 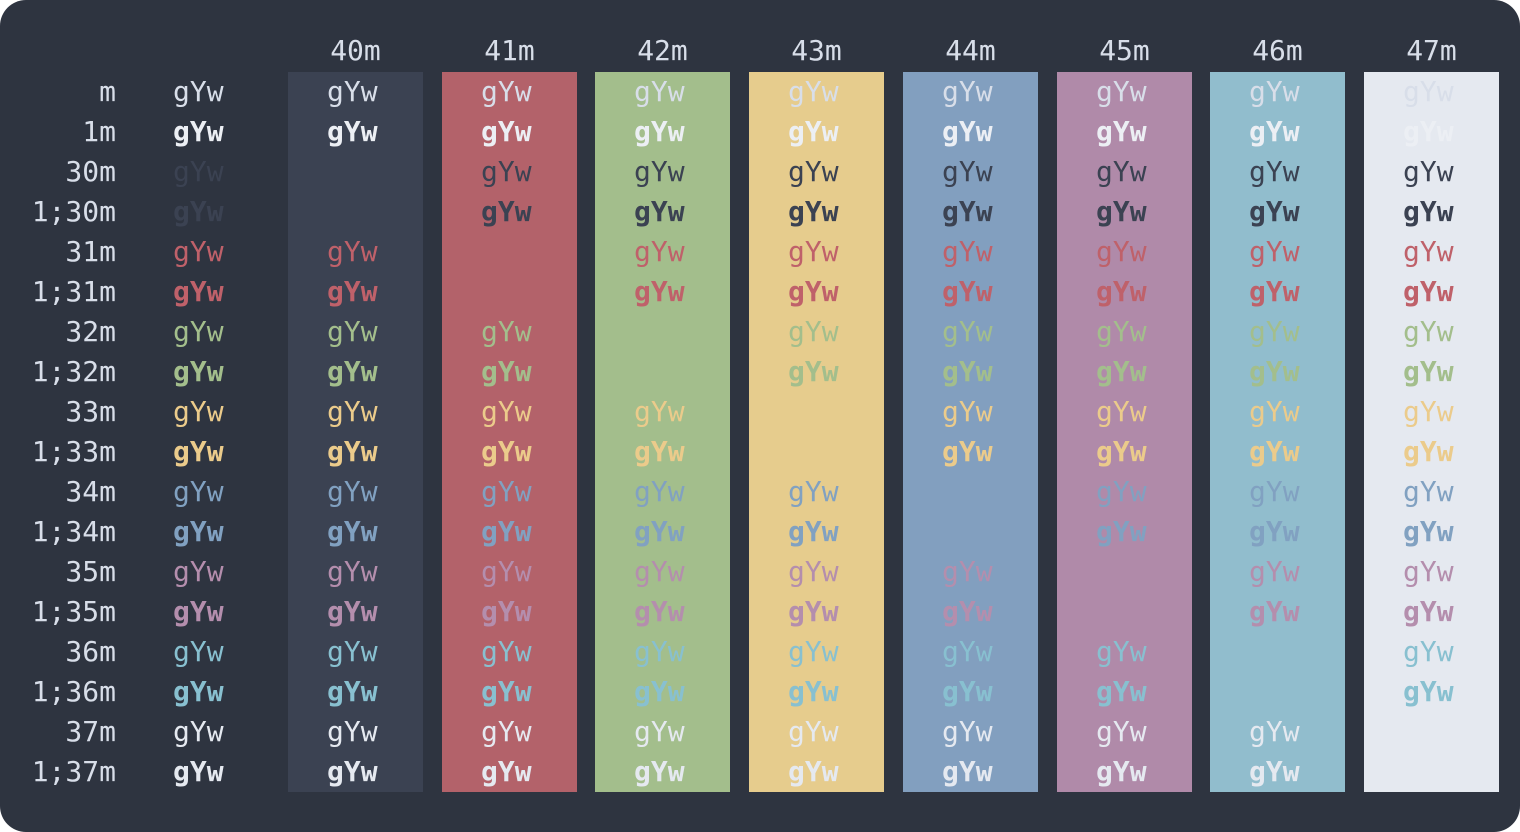 I want to click on row-label: 1m, so click(x=99, y=131).